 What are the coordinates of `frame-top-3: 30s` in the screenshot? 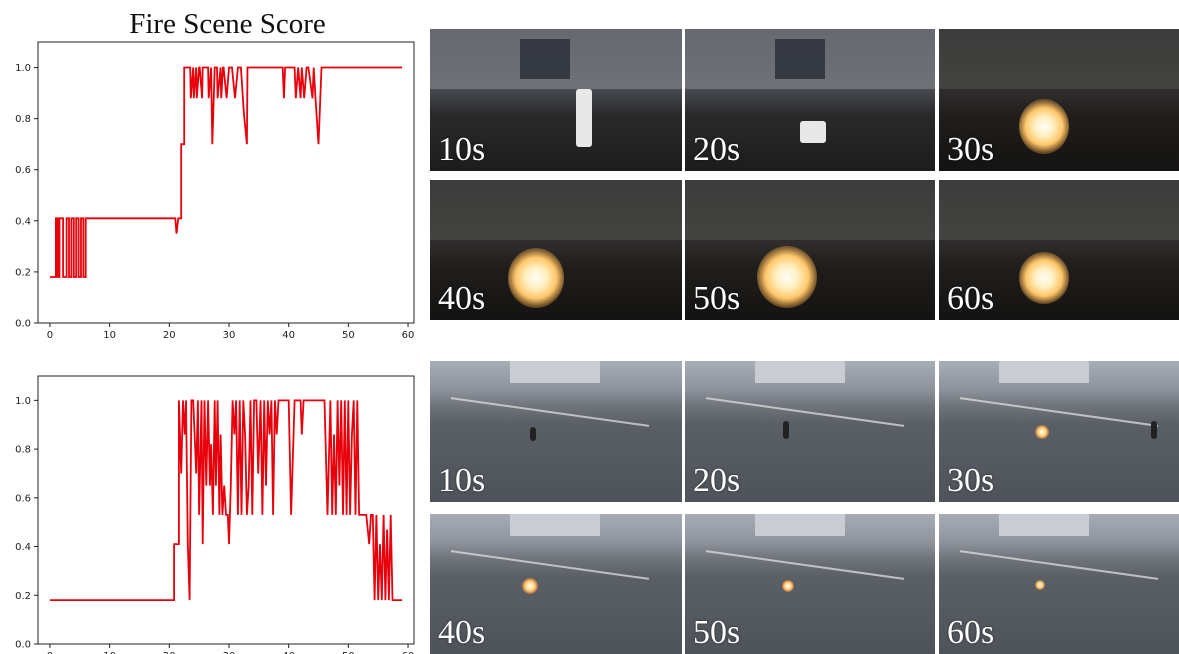 It's located at (1059, 100).